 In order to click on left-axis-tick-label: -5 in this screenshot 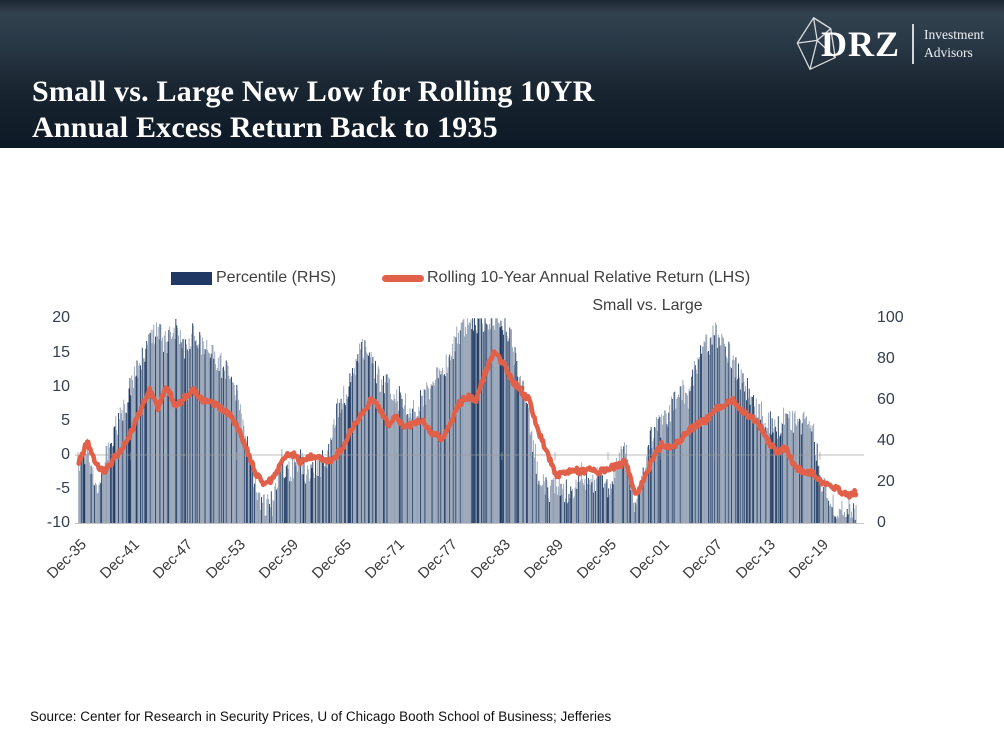, I will do `click(62, 488)`.